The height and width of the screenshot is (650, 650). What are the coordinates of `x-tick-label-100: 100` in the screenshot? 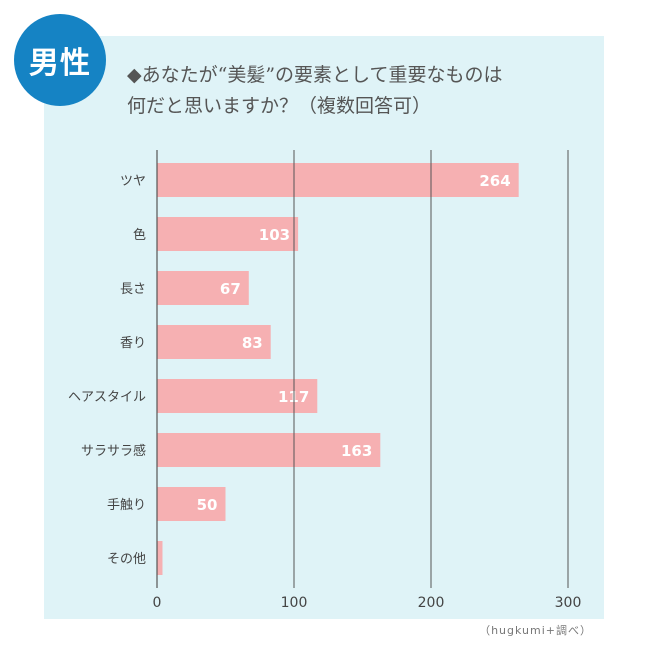 It's located at (294, 603).